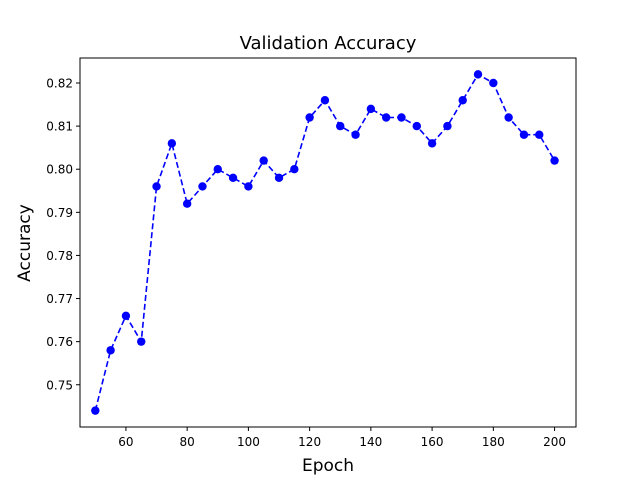 This screenshot has height=484, width=640. I want to click on y-tick-label: 0.78, so click(59, 256).